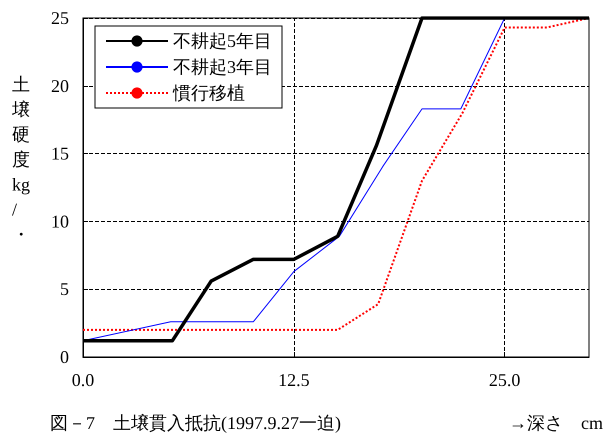 The image size is (611, 439). What do you see at coordinates (556, 423) in the screenshot?
I see `x-axis-title: →深さ cm` at bounding box center [556, 423].